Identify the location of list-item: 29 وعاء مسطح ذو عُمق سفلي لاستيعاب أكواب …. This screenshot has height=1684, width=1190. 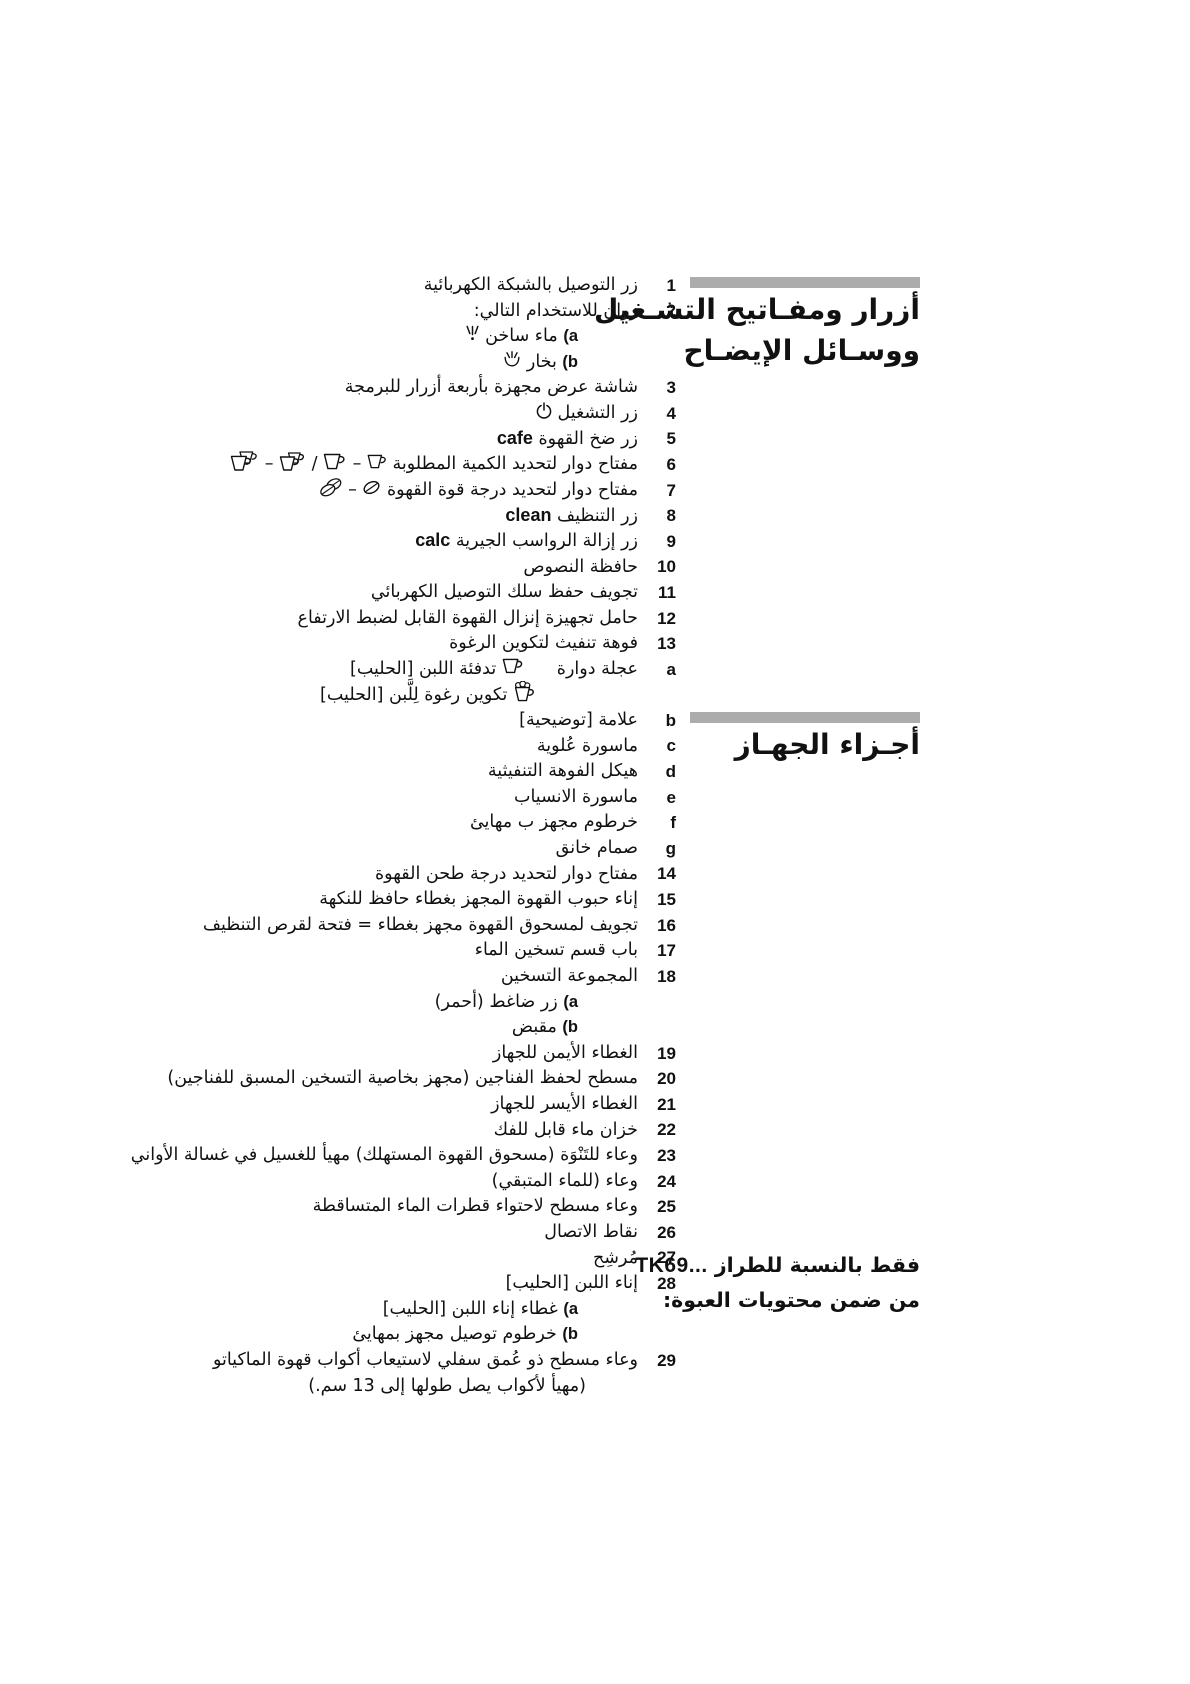
(365, 1361).